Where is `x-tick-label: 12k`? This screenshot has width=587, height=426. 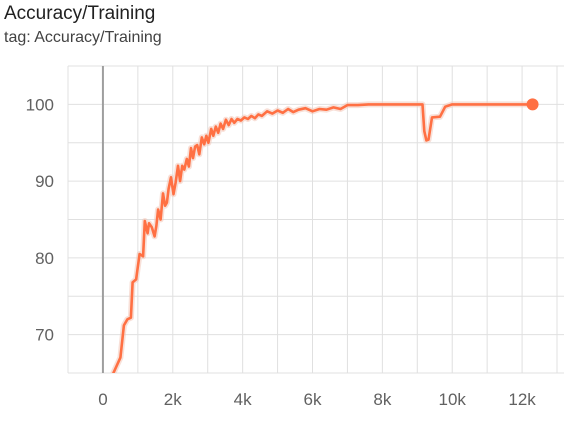
x-tick-label: 12k is located at coordinates (522, 399).